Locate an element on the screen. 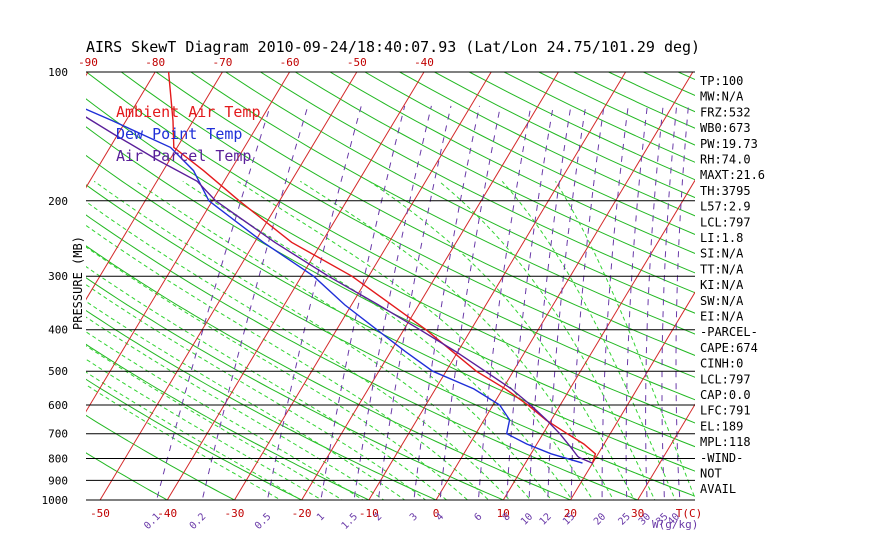 The height and width of the screenshot is (560, 870). stability-index-text: FRZ:532 is located at coordinates (725, 112).